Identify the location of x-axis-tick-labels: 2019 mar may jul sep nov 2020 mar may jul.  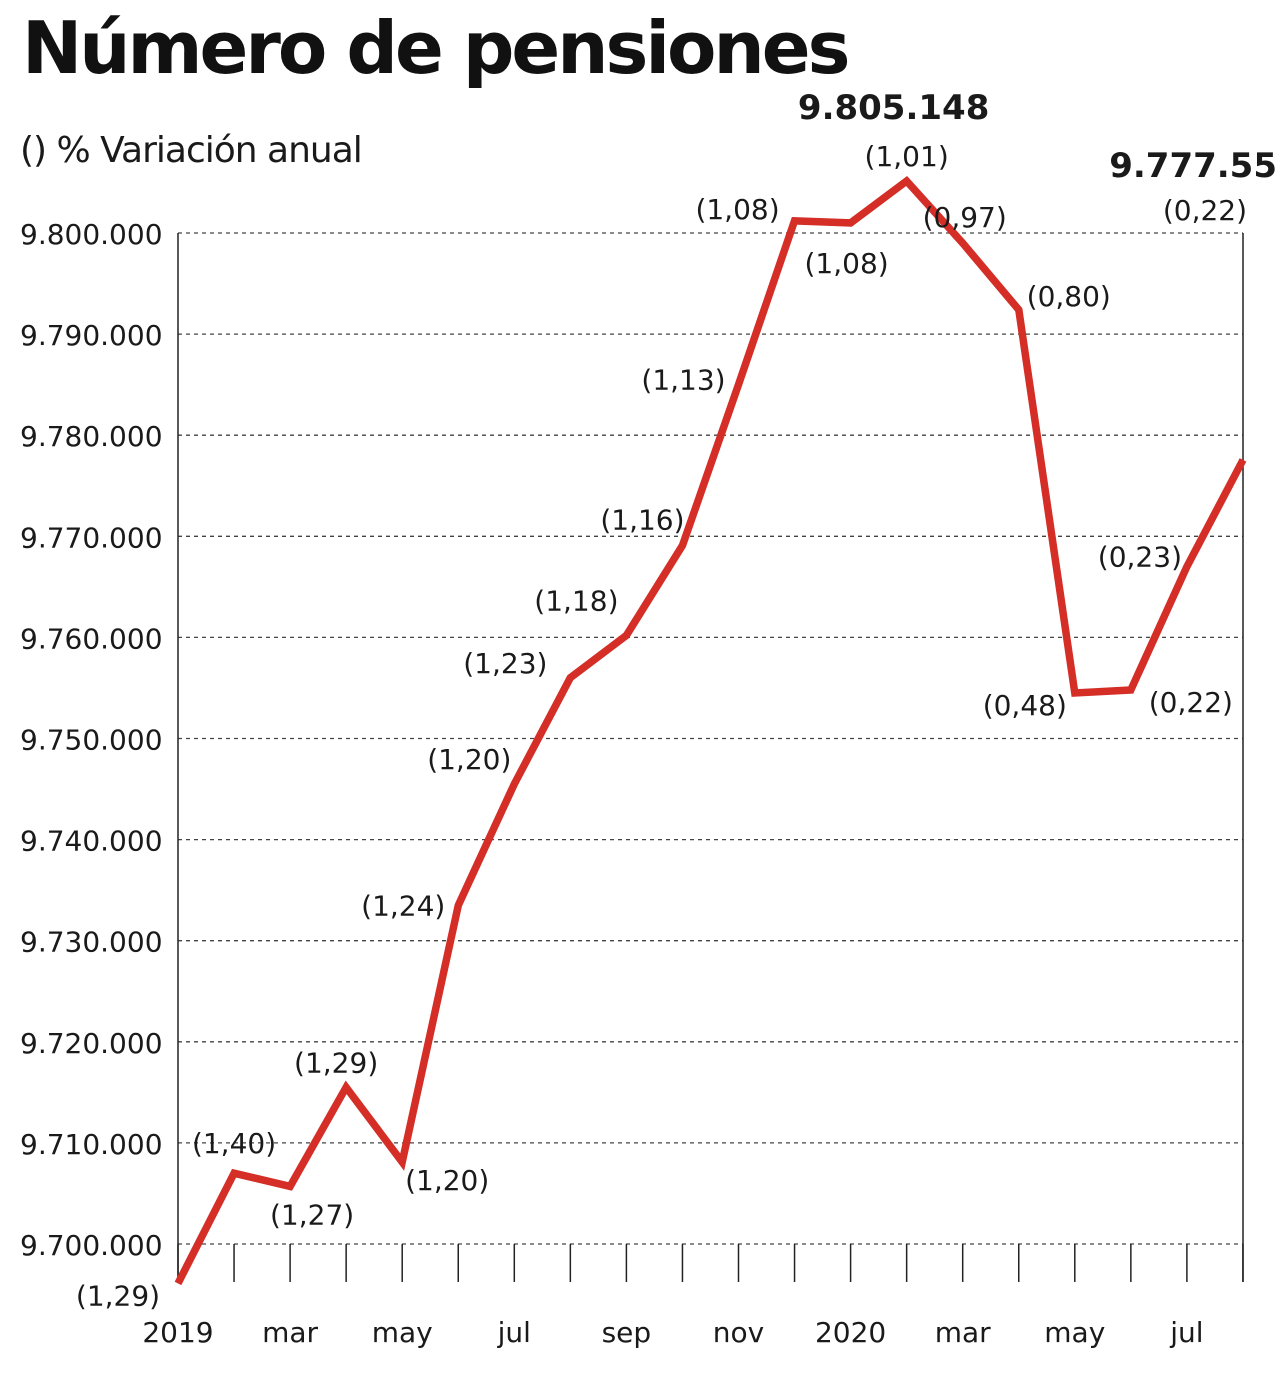
(672, 1332).